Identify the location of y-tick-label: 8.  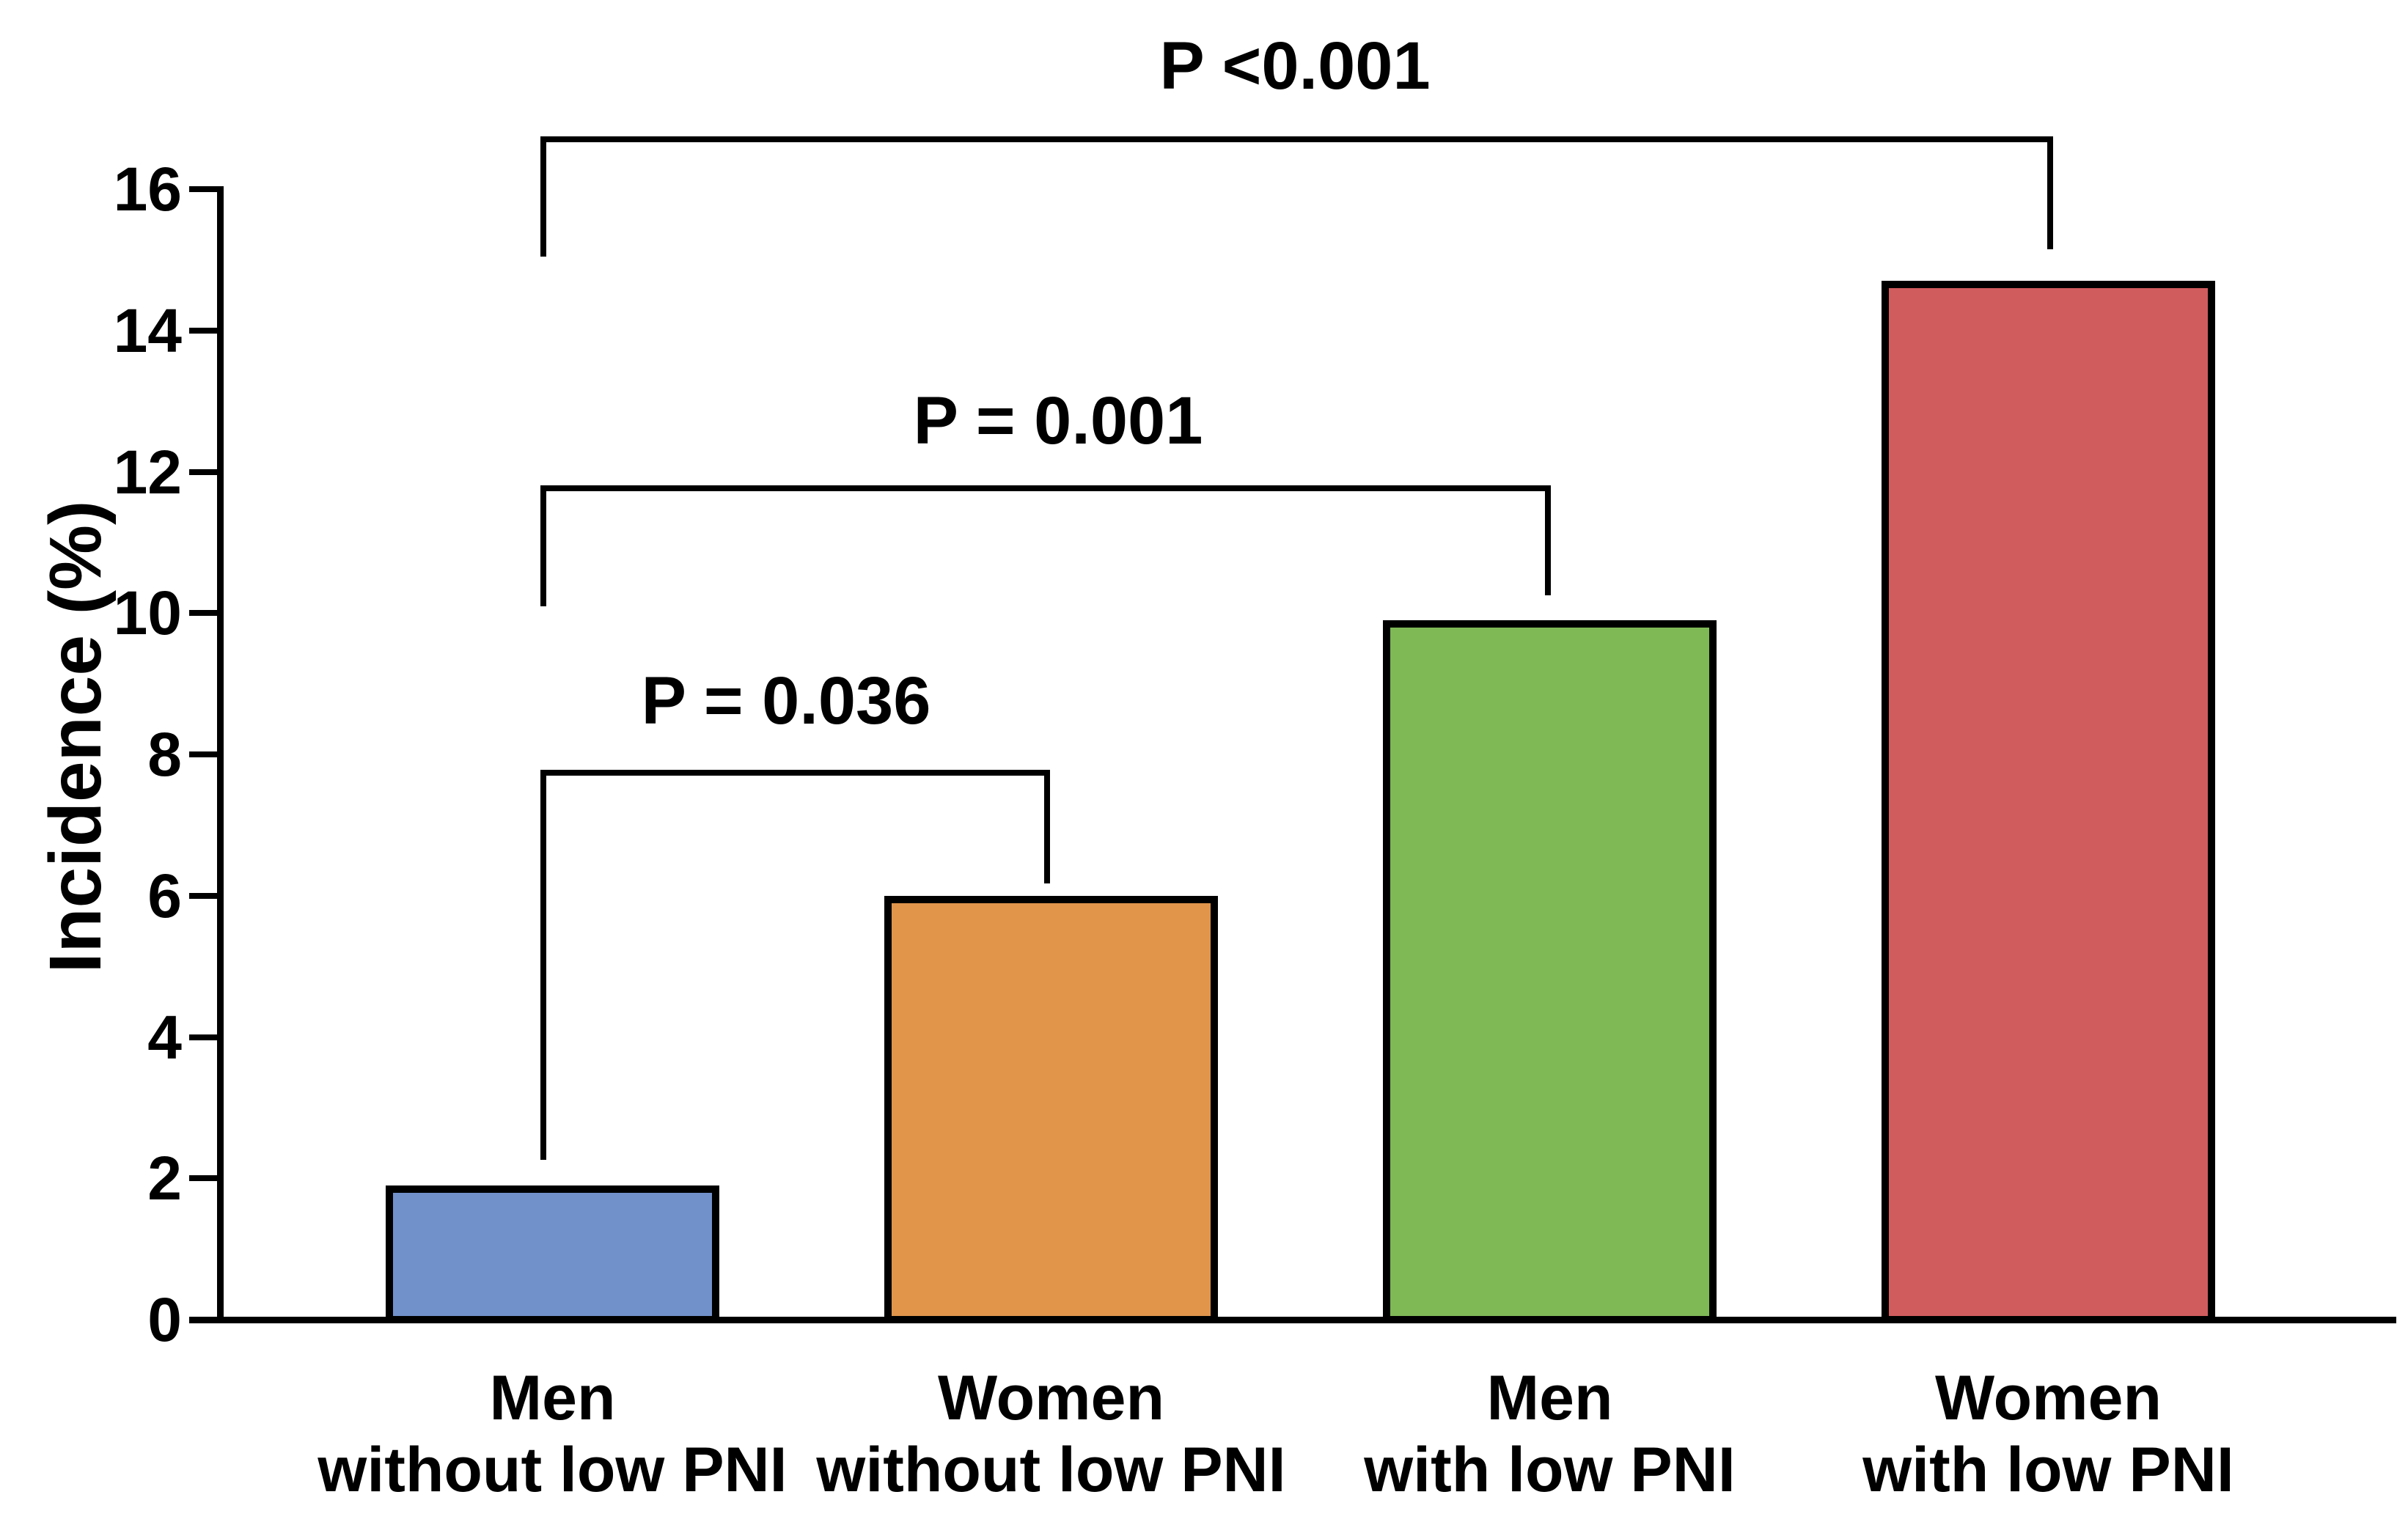
(164, 755).